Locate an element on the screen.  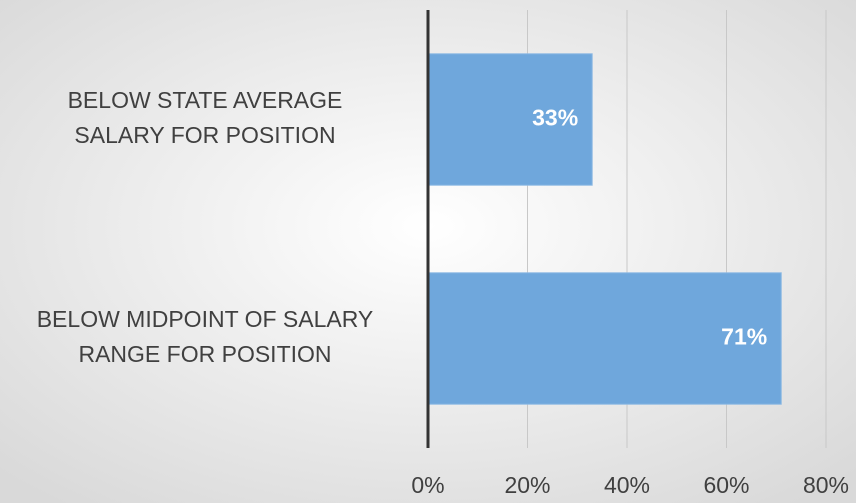
data-label: 33% is located at coordinates (555, 118).